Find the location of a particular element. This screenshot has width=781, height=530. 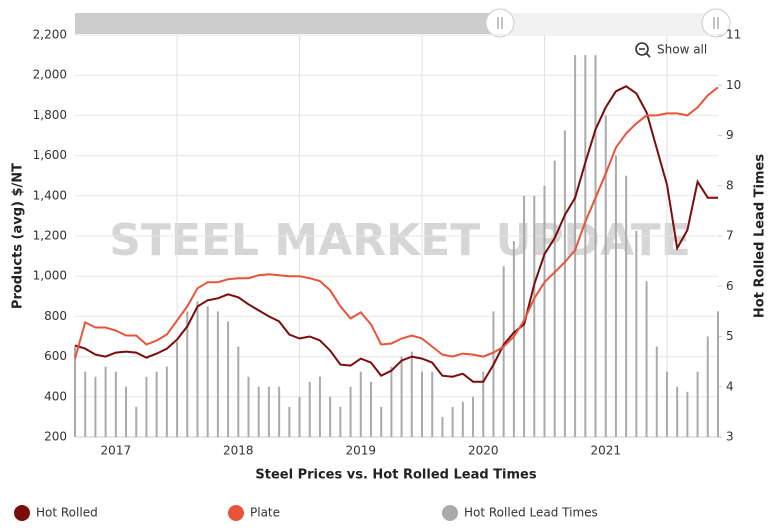

y-tick-label: 1,600 is located at coordinates (50, 155).